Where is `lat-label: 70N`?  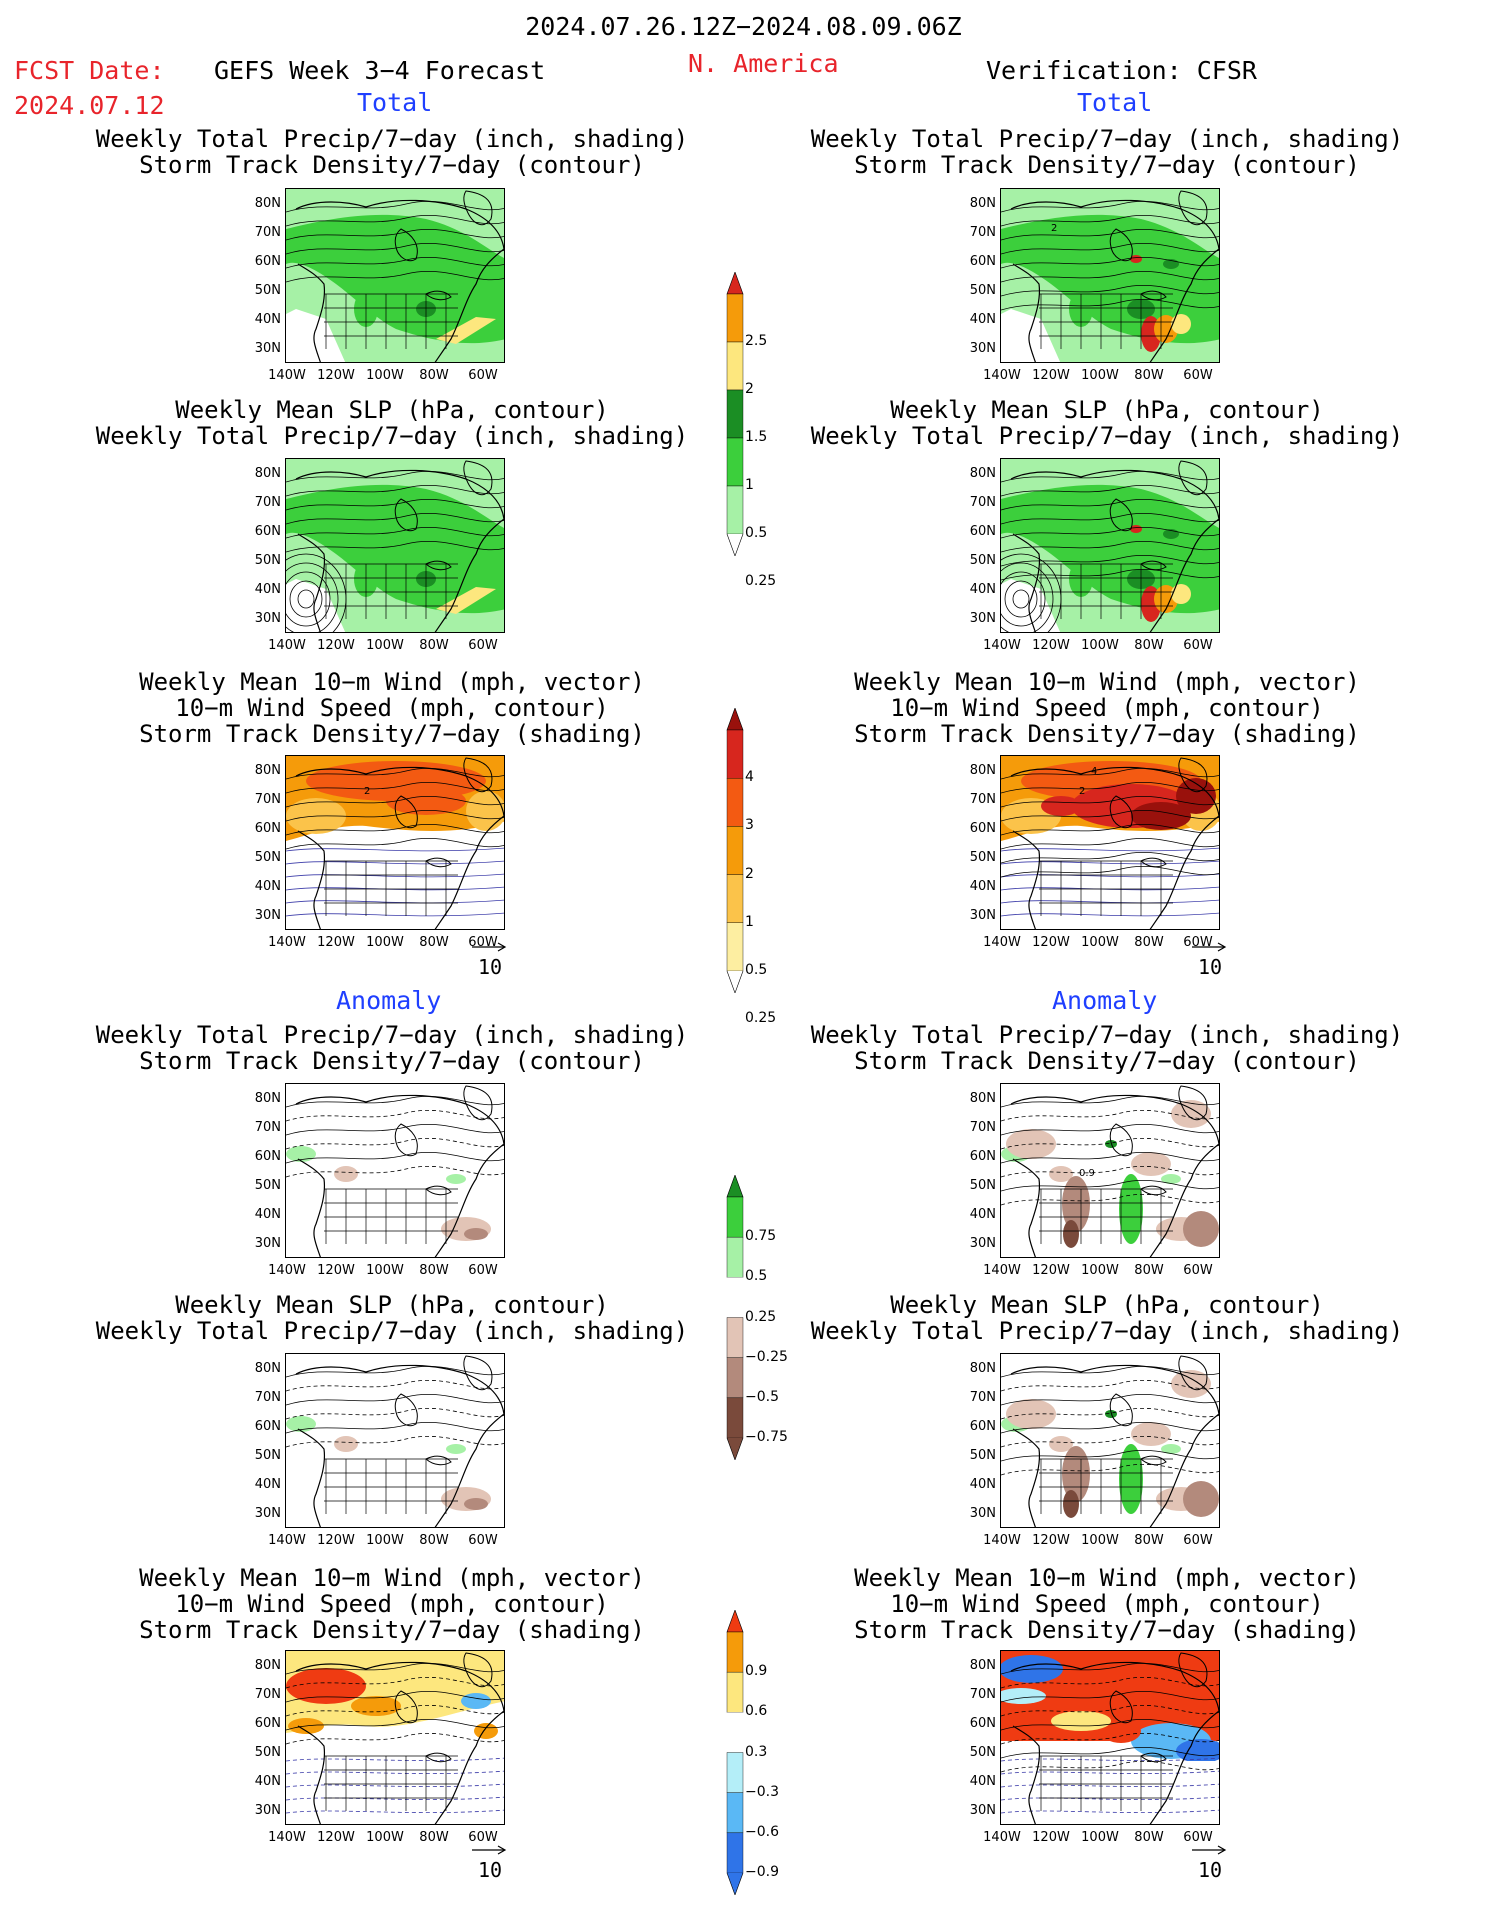
lat-label: 70N is located at coordinates (267, 502).